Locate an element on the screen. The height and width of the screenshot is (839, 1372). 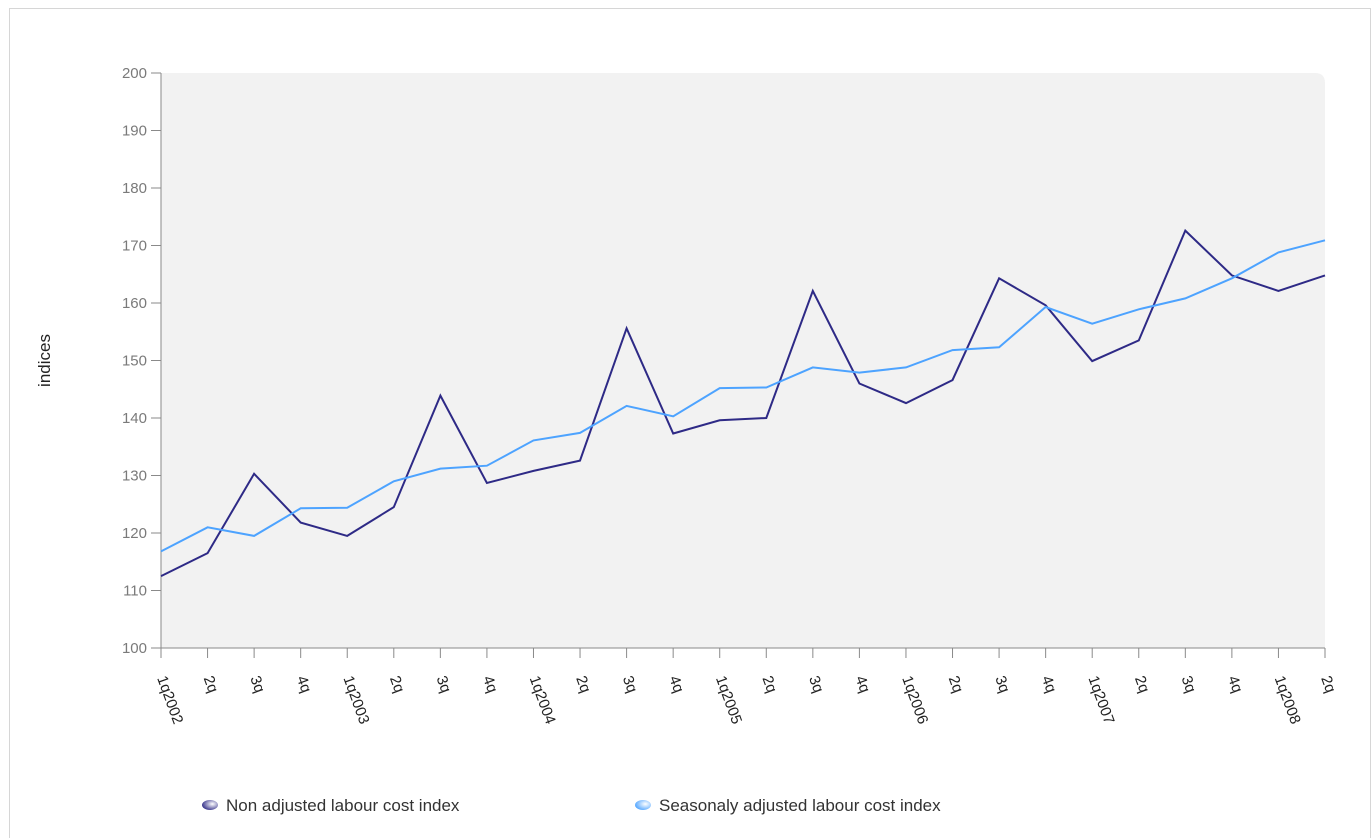
y-tick-label: 140 is located at coordinates (134, 418).